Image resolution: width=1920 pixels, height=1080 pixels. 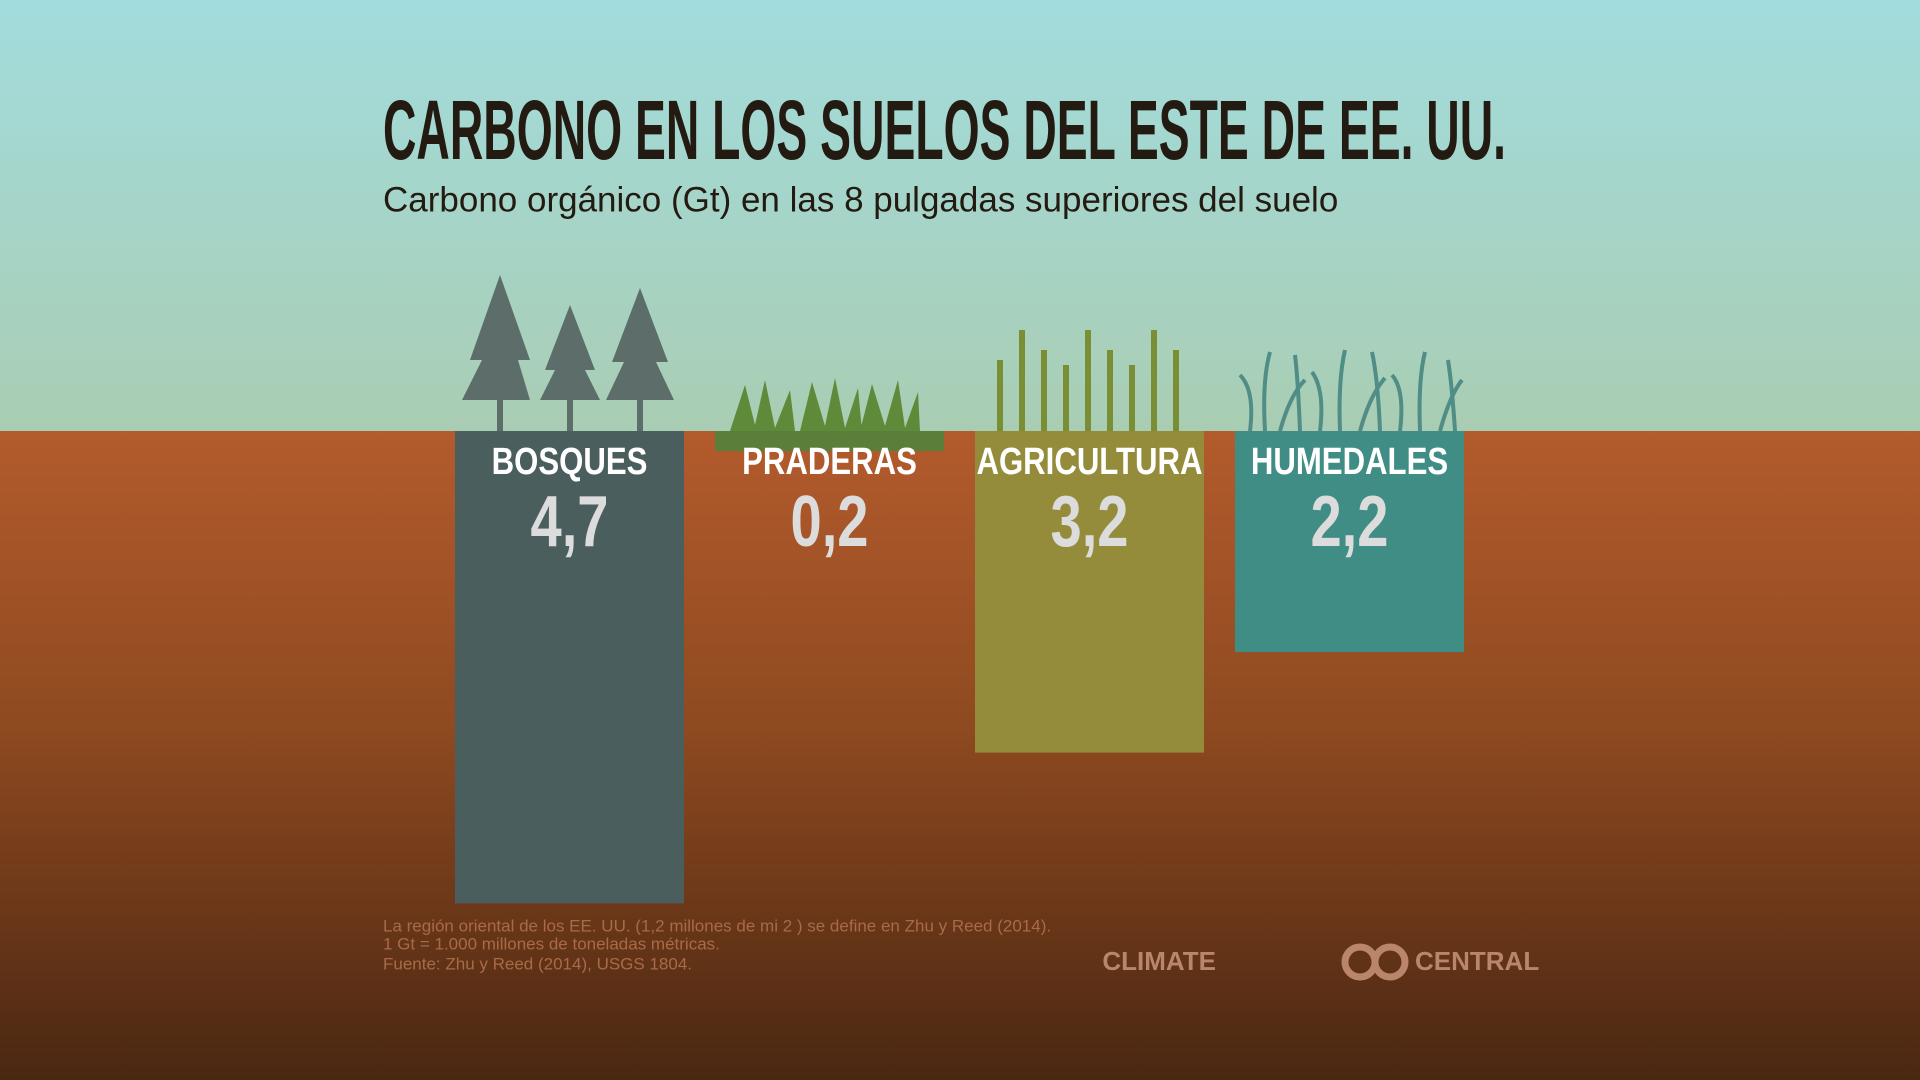 What do you see at coordinates (1375, 962) in the screenshot?
I see `logo-mark` at bounding box center [1375, 962].